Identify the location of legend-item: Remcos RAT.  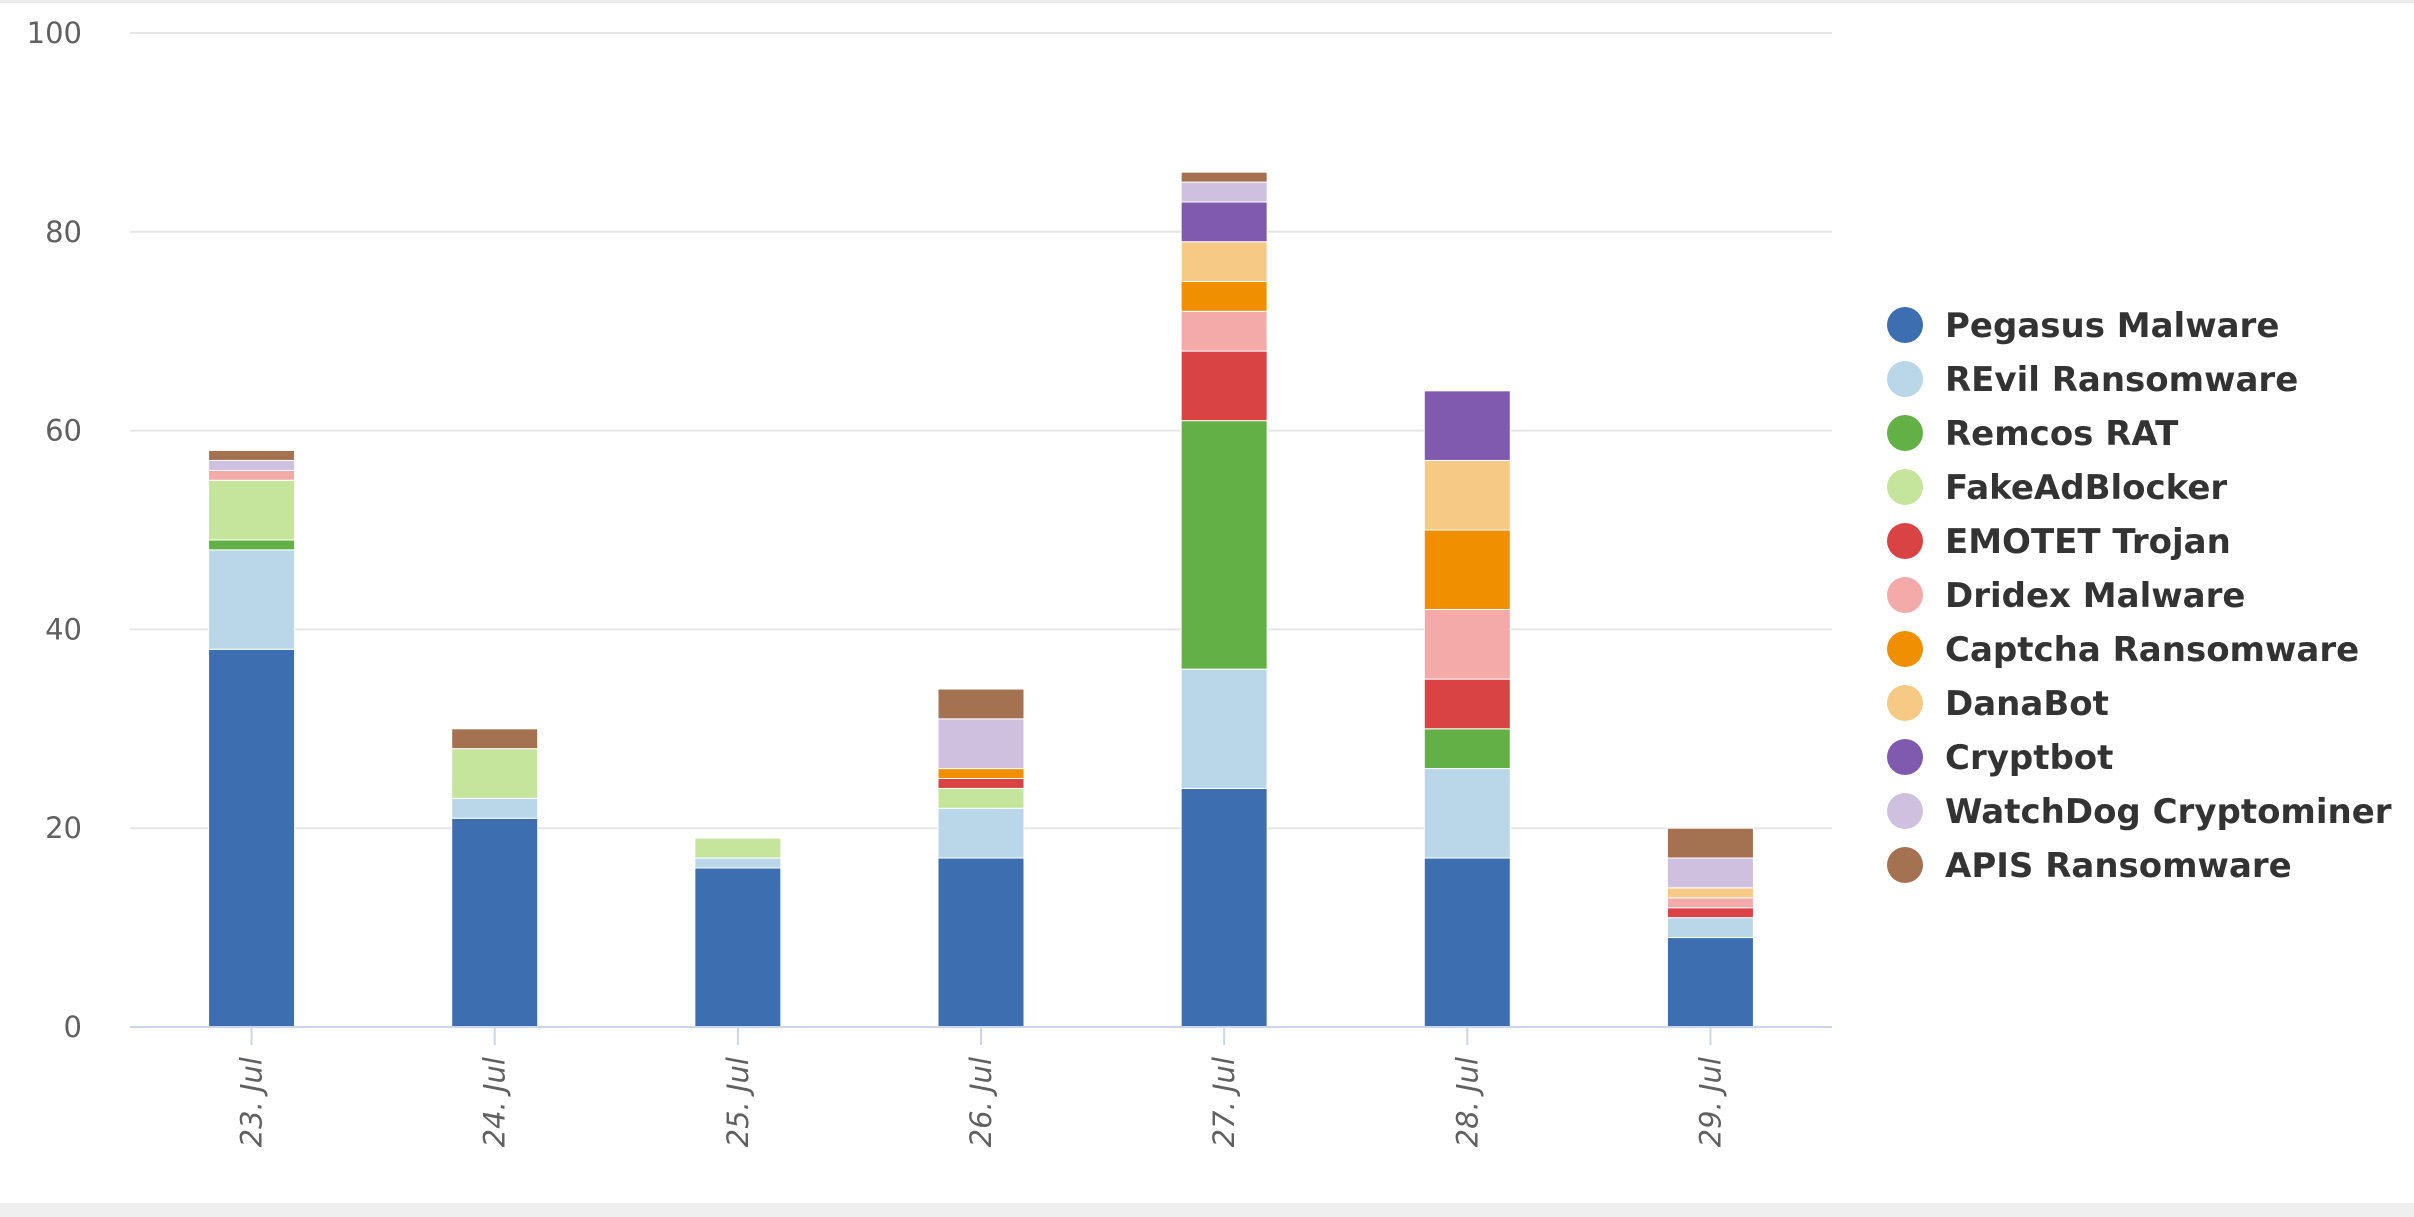
(2033, 434).